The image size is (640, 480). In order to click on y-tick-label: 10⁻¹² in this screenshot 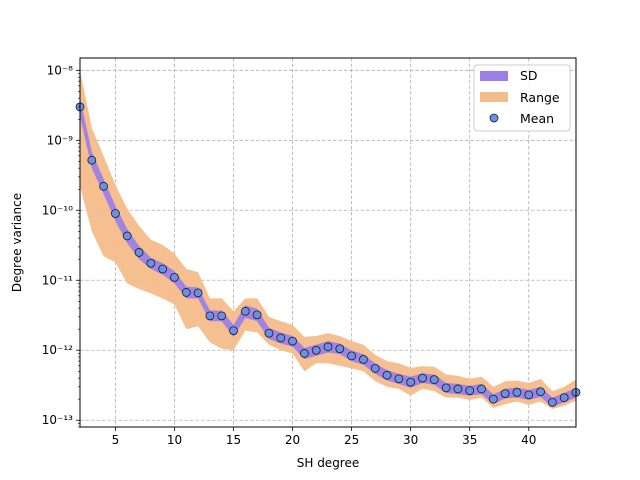, I will do `click(57, 350)`.